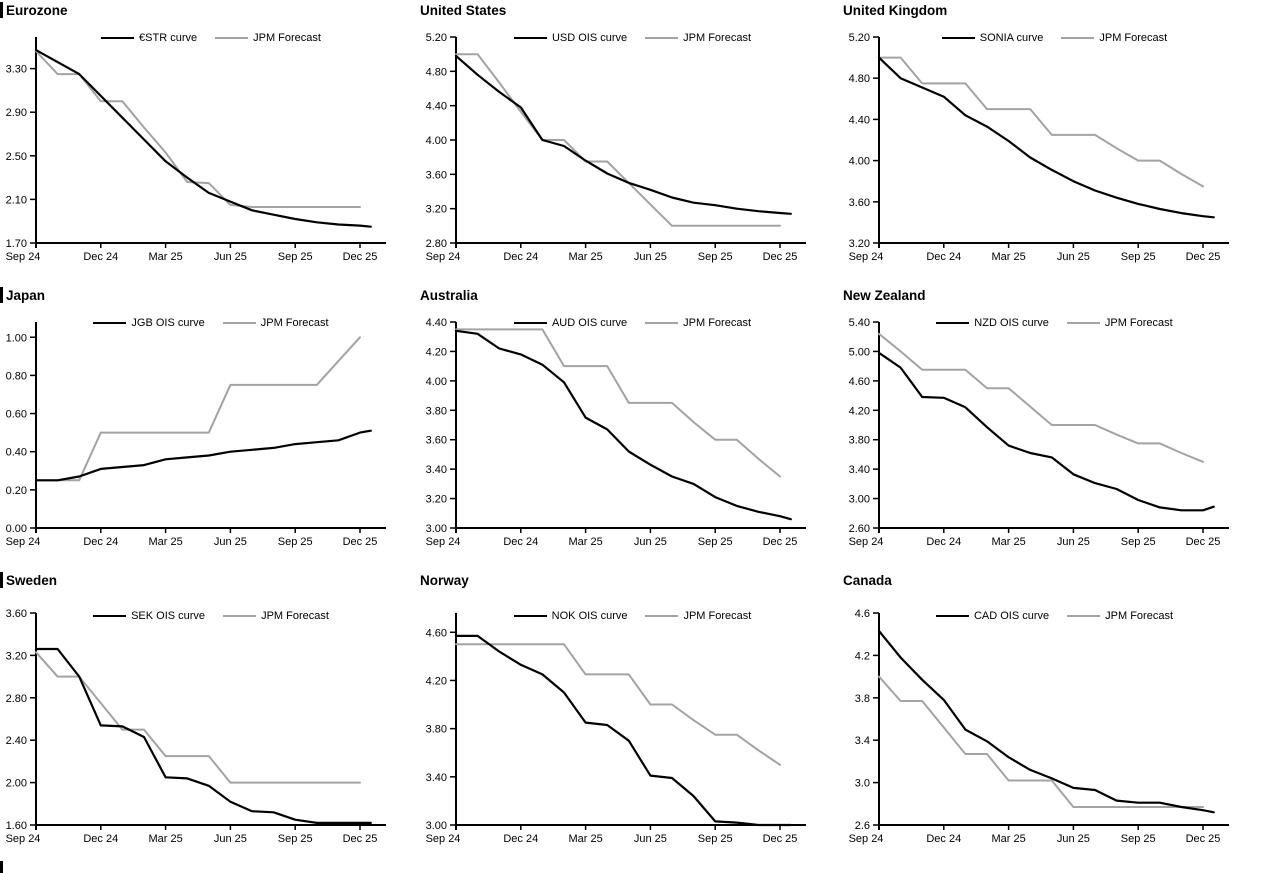 The image size is (1264, 873). I want to click on legend-entry: SONIA curve, so click(992, 38).